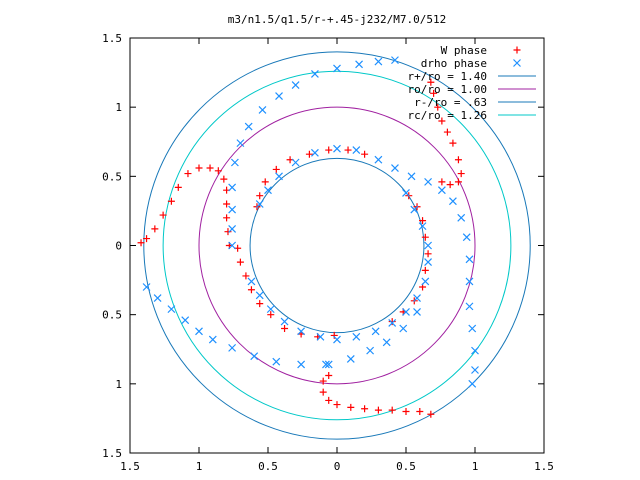 The height and width of the screenshot is (480, 640). I want to click on y-tick-label-6: 1.5, so click(112, 38).